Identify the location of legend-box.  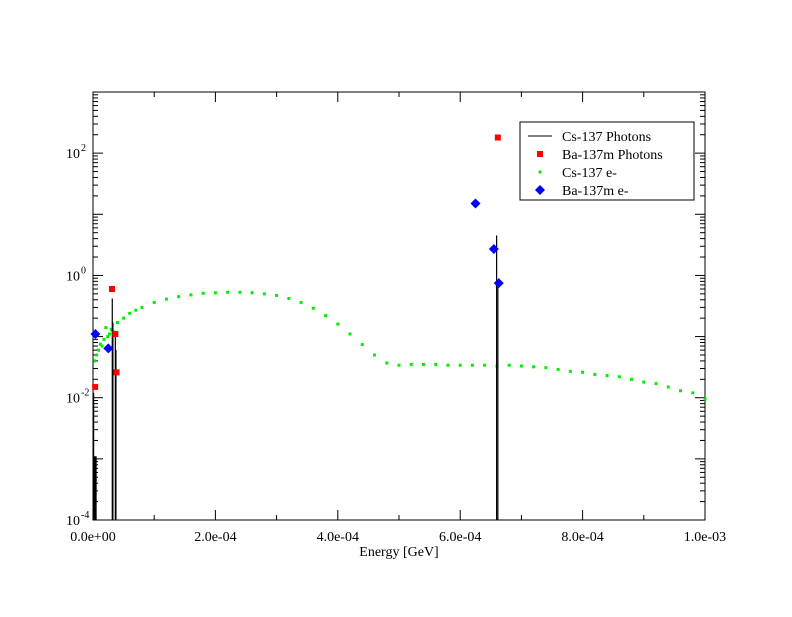
(607, 161).